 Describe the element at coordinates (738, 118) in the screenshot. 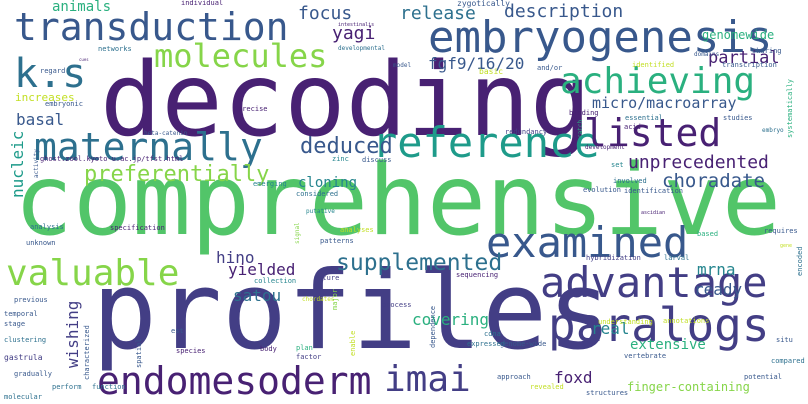

I see `word-studies: studies` at that location.